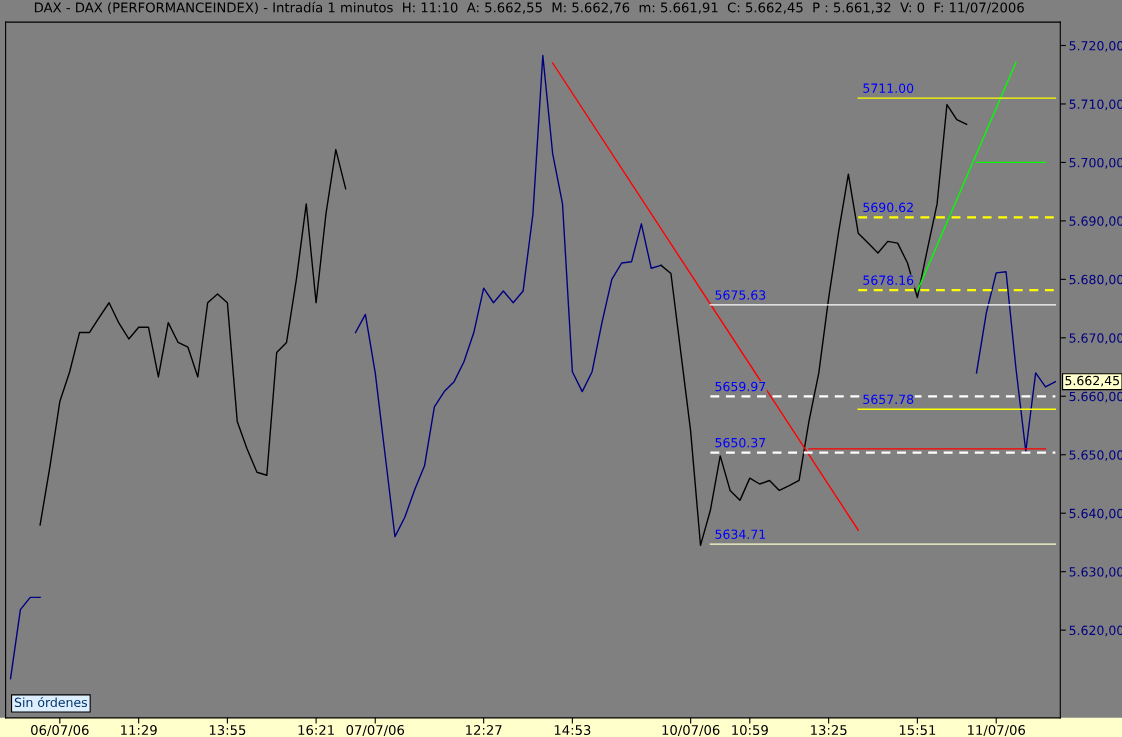 The image size is (1122, 737). What do you see at coordinates (691, 731) in the screenshot?
I see `x-tick-label: 10/07/06` at bounding box center [691, 731].